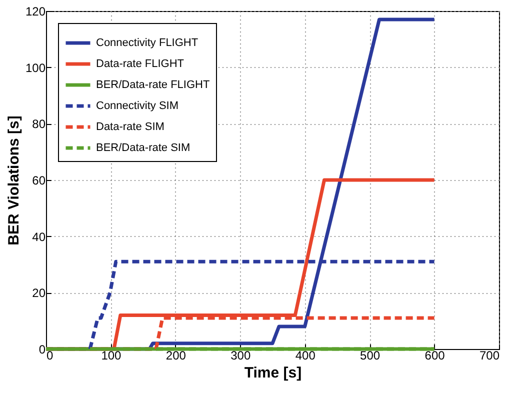 This screenshot has width=519, height=400. Describe the element at coordinates (273, 373) in the screenshot. I see `x-axis-title: Time [s]` at that location.